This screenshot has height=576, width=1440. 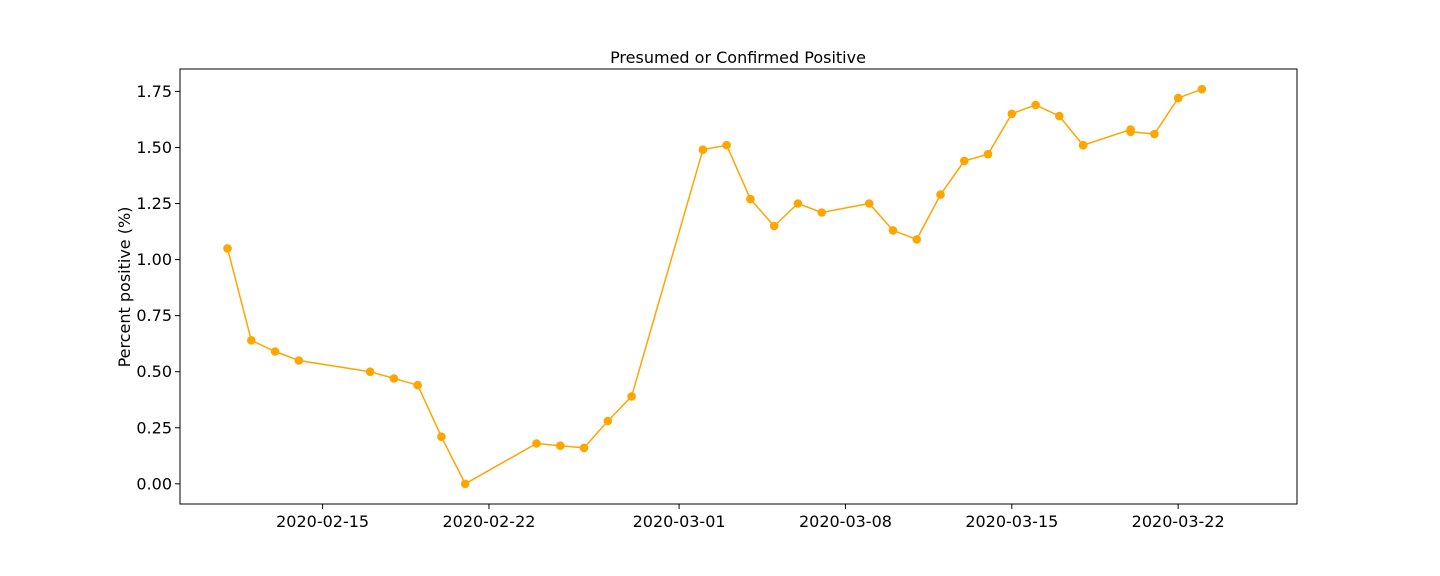 What do you see at coordinates (679, 521) in the screenshot?
I see `x-tick-label: 2020-03-01` at bounding box center [679, 521].